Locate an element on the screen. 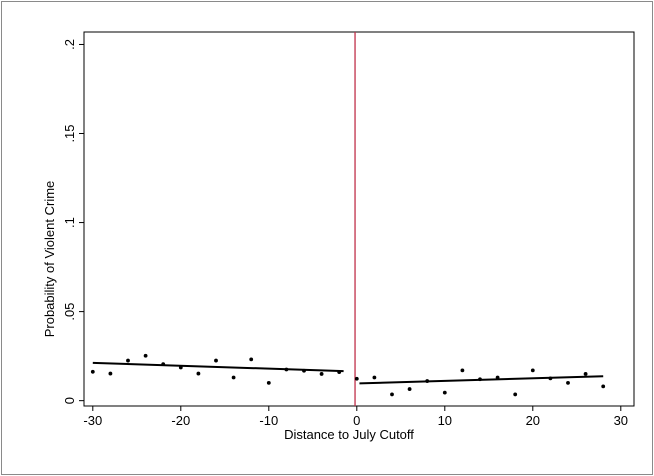  y-tick-label: .05 is located at coordinates (69, 312).